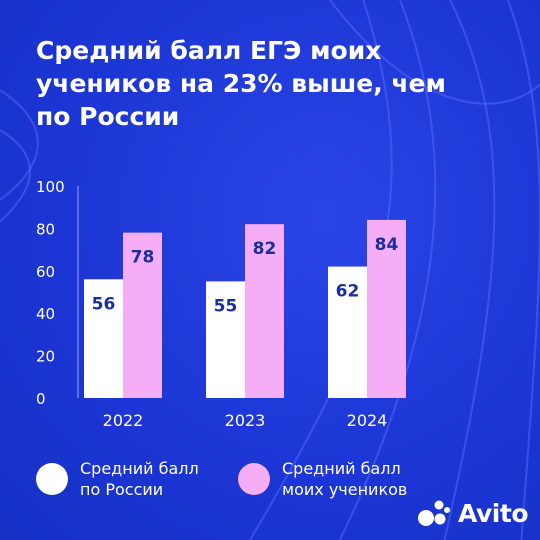 The image size is (540, 540). What do you see at coordinates (50, 293) in the screenshot?
I see `y-axis-labels: 0 20 40 60 80 100` at bounding box center [50, 293].